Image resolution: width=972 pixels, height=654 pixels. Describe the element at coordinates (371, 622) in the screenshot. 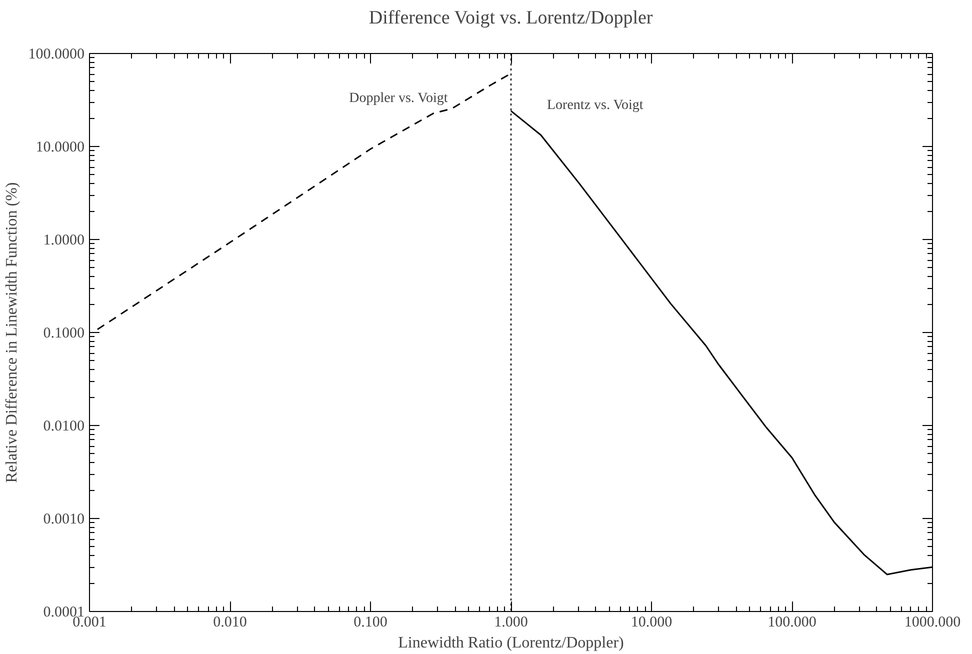

I see `x-tick-label: 0.100` at that location.